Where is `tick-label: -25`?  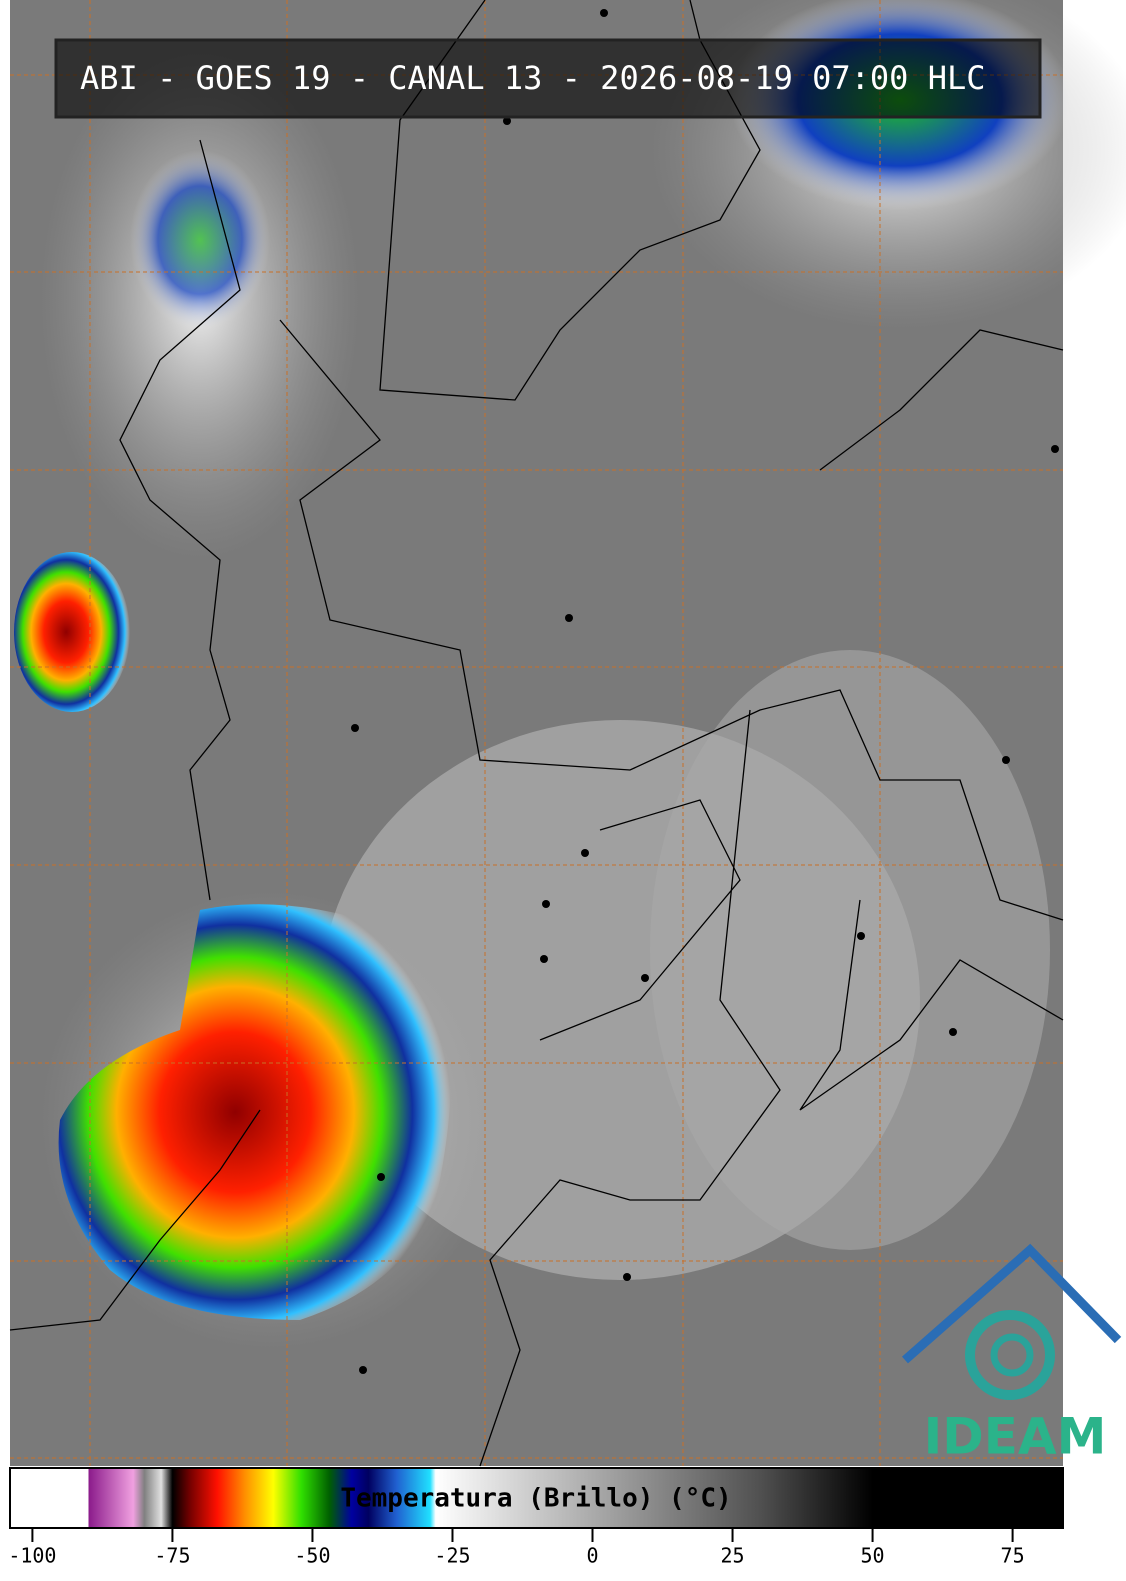 tick-label: -25 is located at coordinates (452, 1556).